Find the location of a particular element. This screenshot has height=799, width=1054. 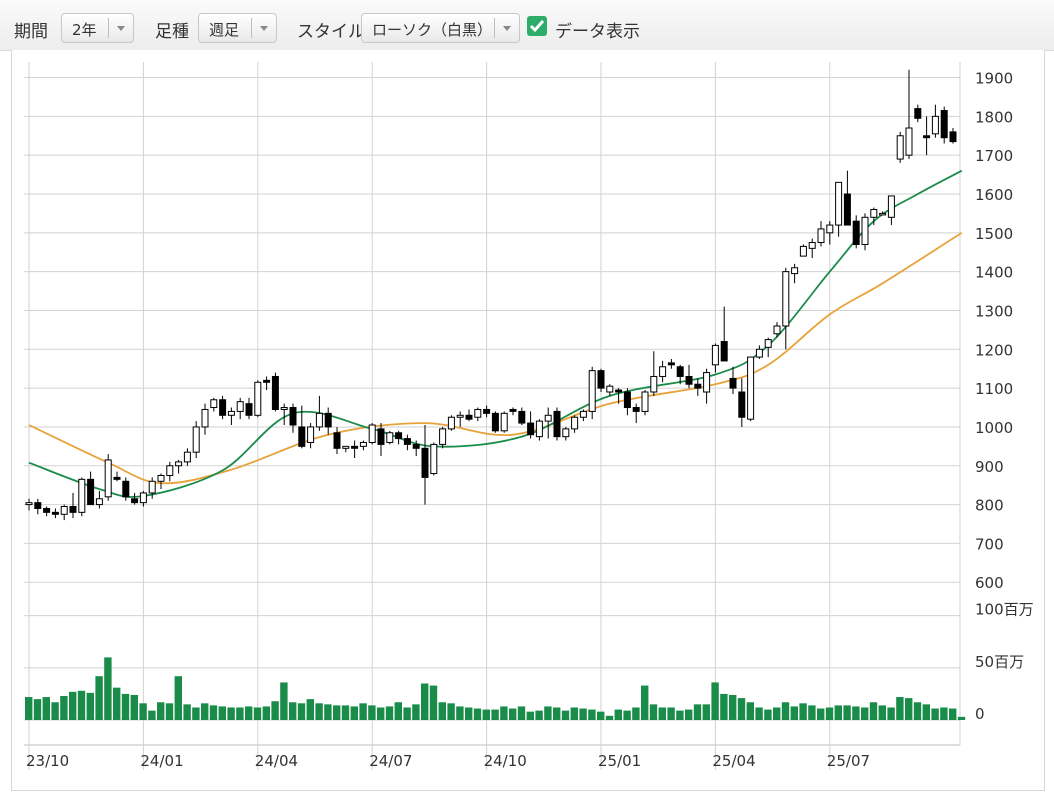

price-tick-label: 1400 is located at coordinates (994, 273).